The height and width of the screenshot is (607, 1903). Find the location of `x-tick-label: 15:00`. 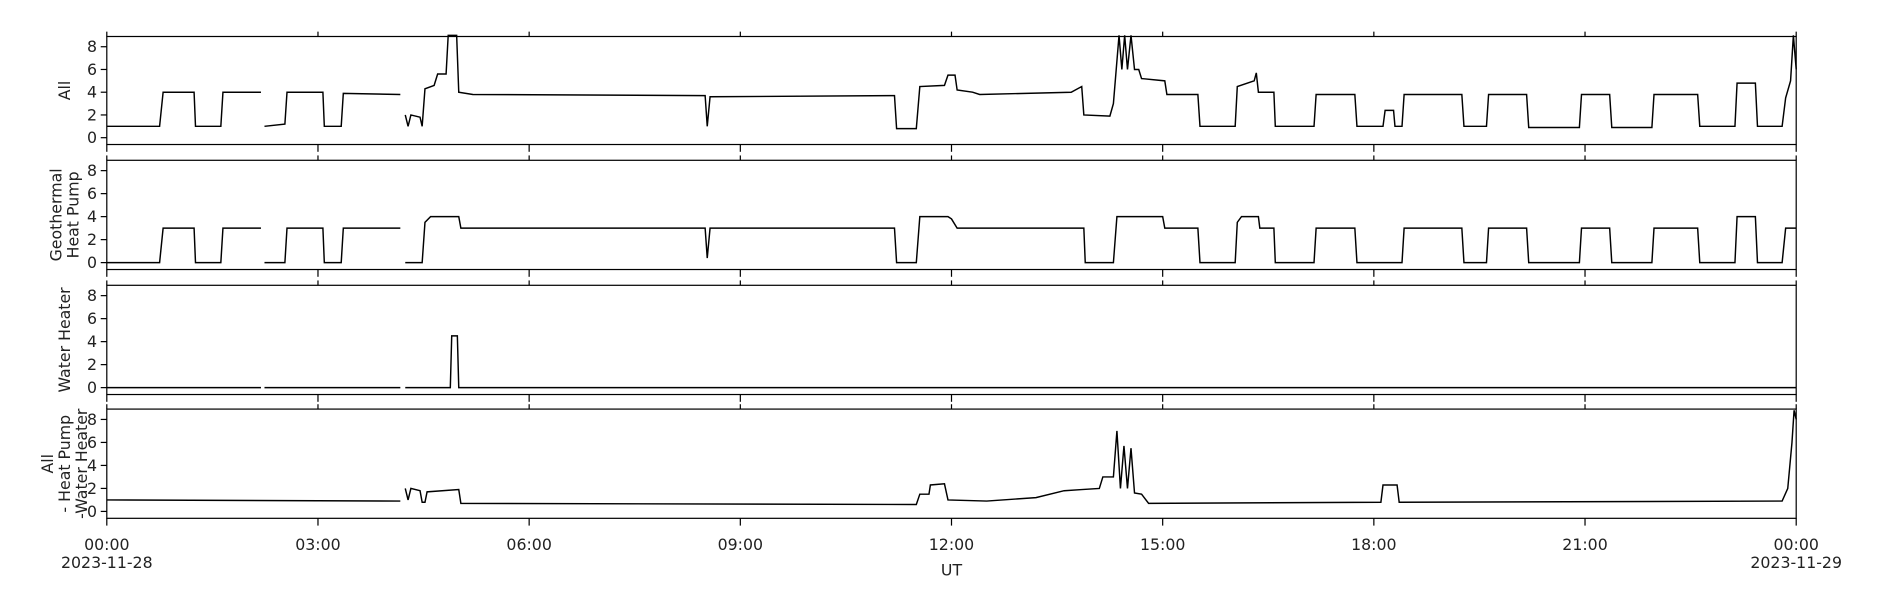

x-tick-label: 15:00 is located at coordinates (1162, 544).